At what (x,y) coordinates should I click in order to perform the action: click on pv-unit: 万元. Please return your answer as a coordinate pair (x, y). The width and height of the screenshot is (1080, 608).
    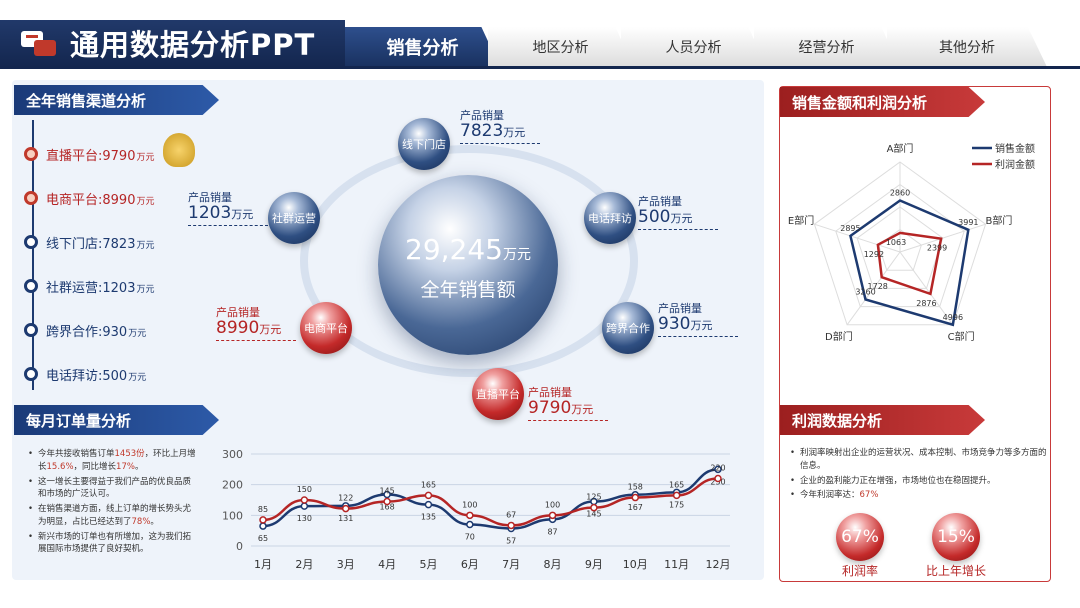
    Looking at the image, I should click on (242, 215).